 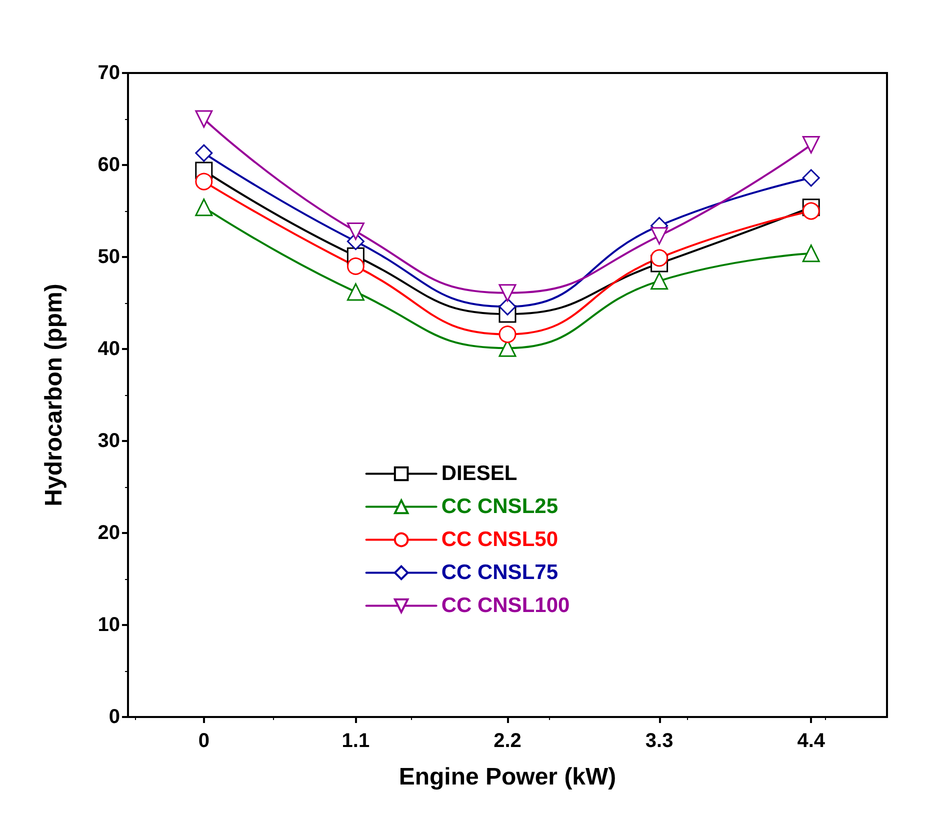 What do you see at coordinates (109, 349) in the screenshot?
I see `y-tick-label: 40` at bounding box center [109, 349].